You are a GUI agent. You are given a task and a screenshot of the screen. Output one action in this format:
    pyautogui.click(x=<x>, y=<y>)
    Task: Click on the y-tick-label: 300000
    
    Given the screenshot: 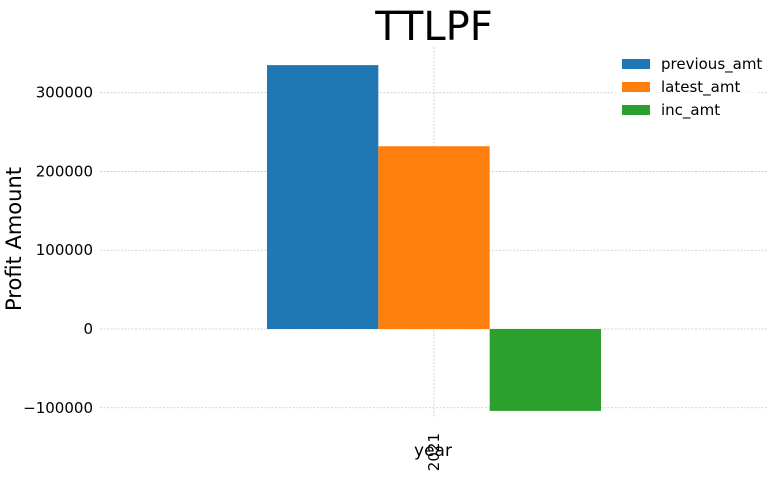 What is the action you would take?
    pyautogui.click(x=64, y=93)
    